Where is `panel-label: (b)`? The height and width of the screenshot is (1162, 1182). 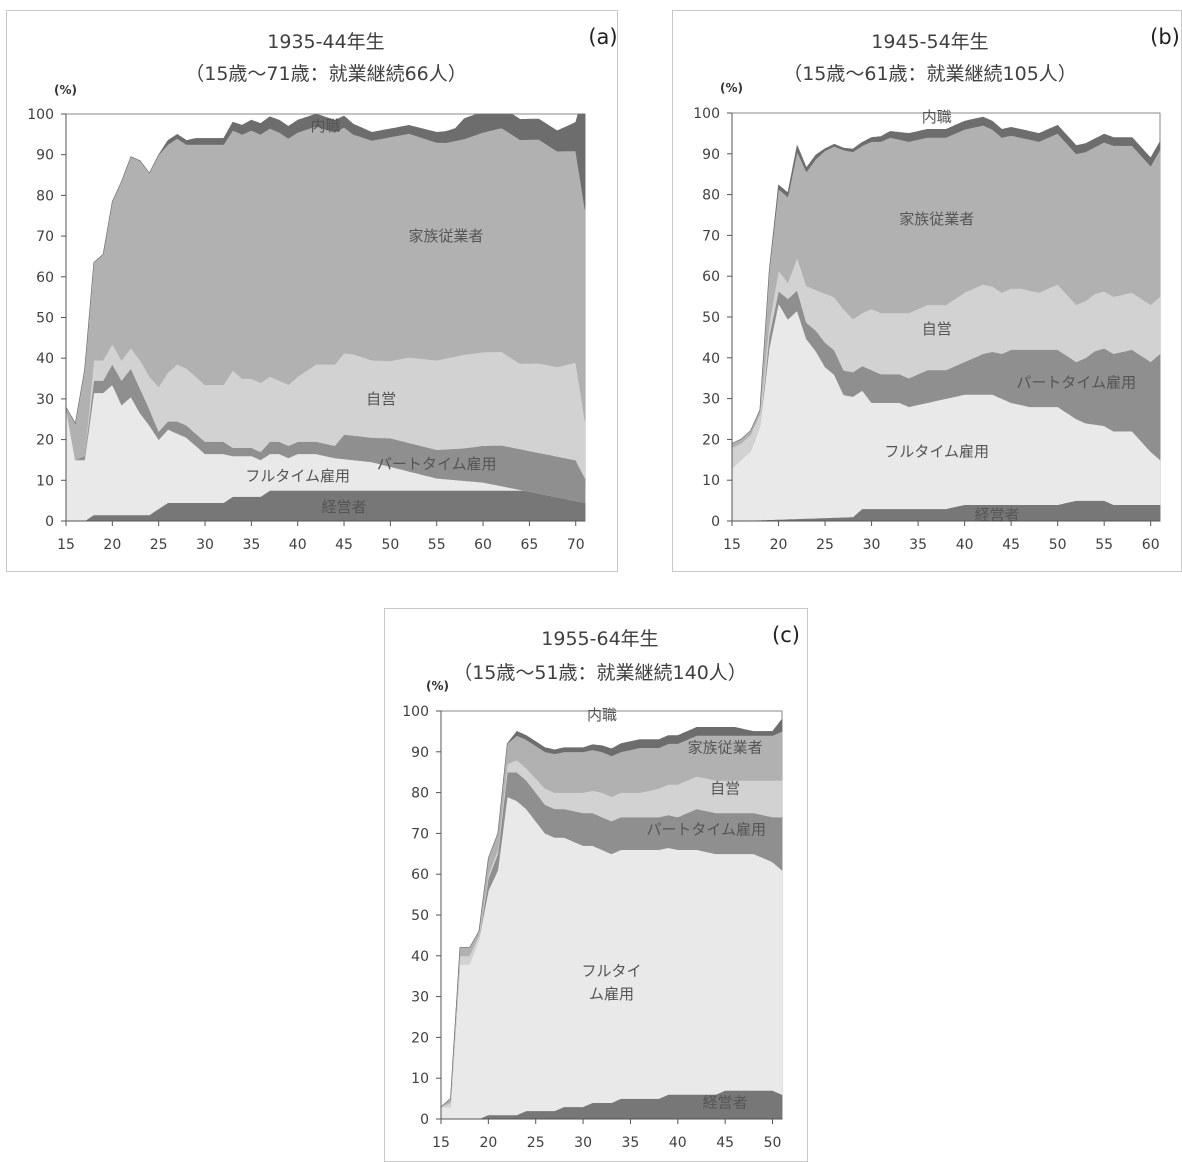 panel-label: (b) is located at coordinates (1165, 37).